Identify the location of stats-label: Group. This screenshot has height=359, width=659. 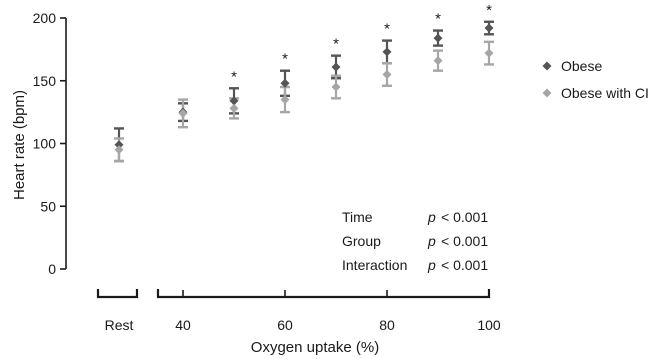
(361, 241).